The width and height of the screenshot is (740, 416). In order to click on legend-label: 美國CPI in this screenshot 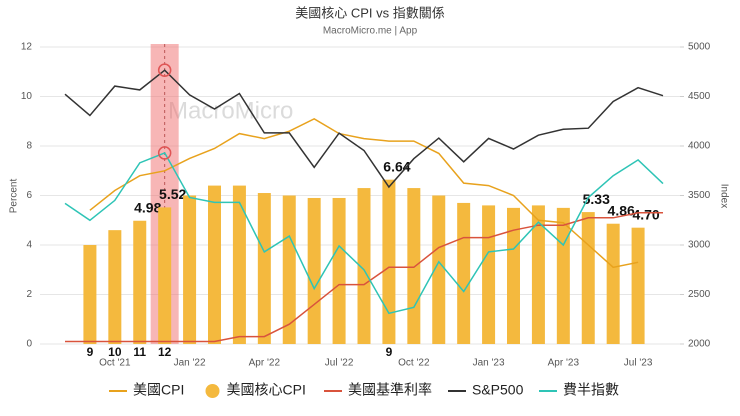, I will do `click(158, 390)`.